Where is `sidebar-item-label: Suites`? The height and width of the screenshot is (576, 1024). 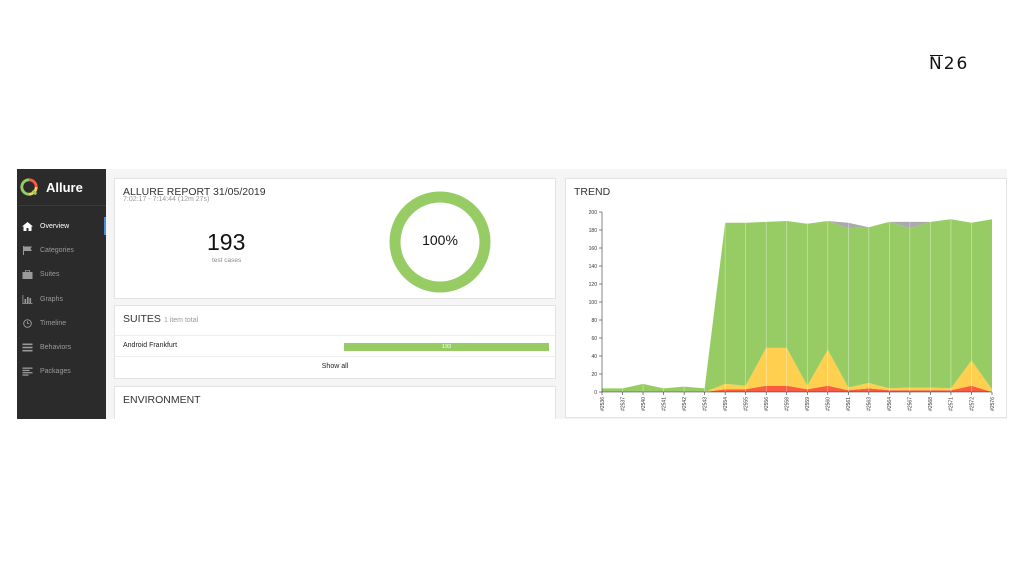
sidebar-item-label: Suites is located at coordinates (50, 275).